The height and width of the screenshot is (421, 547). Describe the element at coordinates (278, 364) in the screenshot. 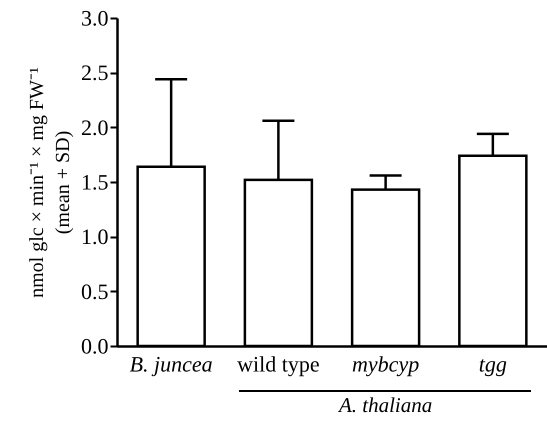

I see `x-tick-label: wild type` at that location.